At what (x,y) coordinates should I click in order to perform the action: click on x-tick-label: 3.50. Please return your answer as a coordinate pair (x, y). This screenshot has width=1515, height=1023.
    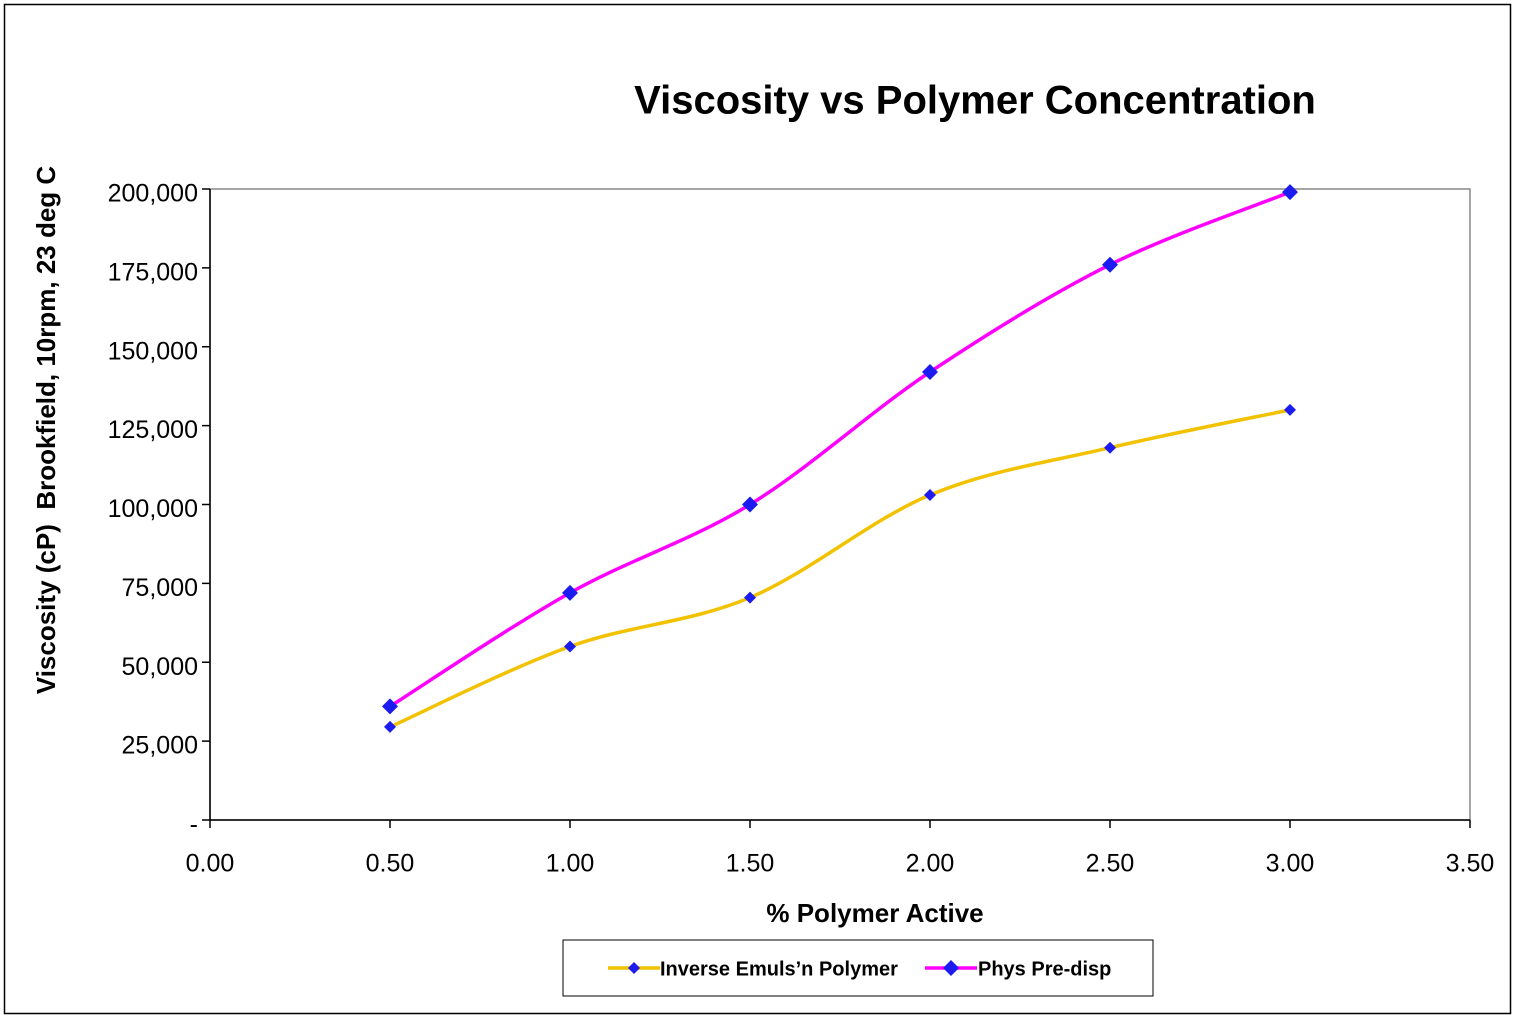
    Looking at the image, I should click on (1470, 864).